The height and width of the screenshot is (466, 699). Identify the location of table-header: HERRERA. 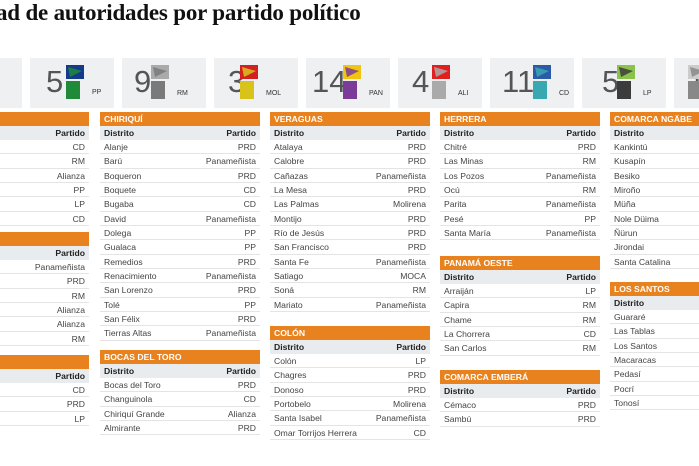
(520, 119).